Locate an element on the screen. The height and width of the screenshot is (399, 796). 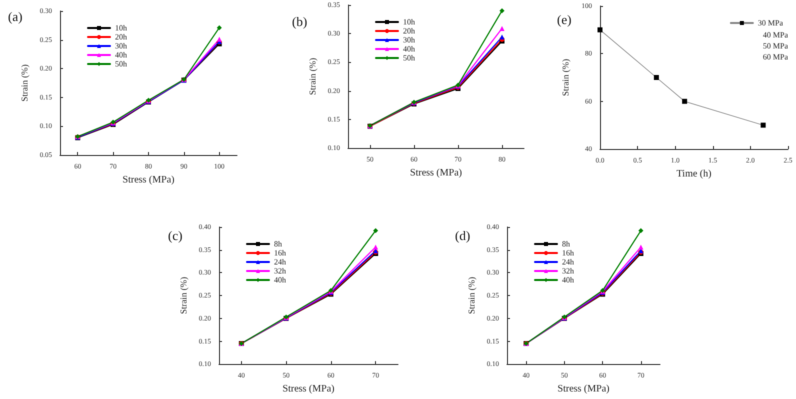
x-axis-title: Time (h) is located at coordinates (694, 174).